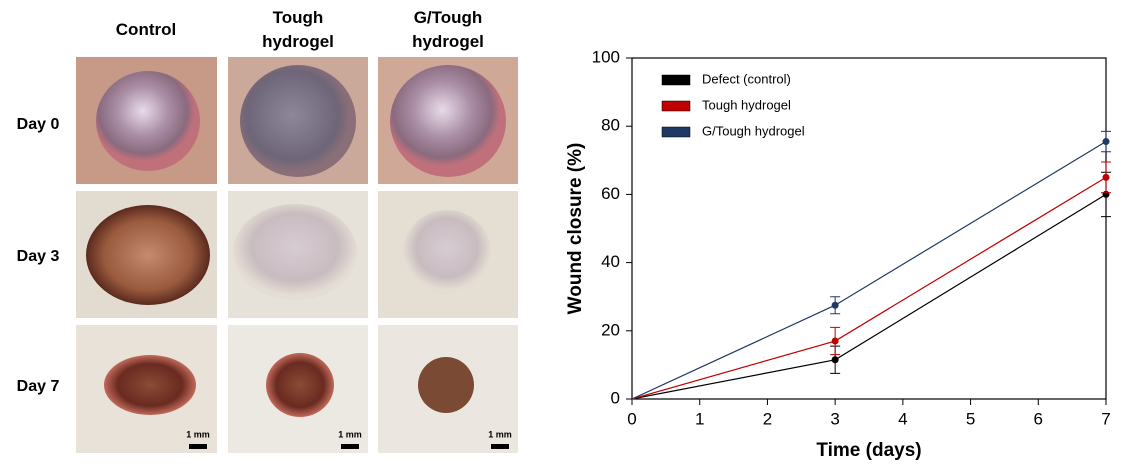 The width and height of the screenshot is (1125, 474). I want to click on x-tick-label: 2, so click(767, 418).